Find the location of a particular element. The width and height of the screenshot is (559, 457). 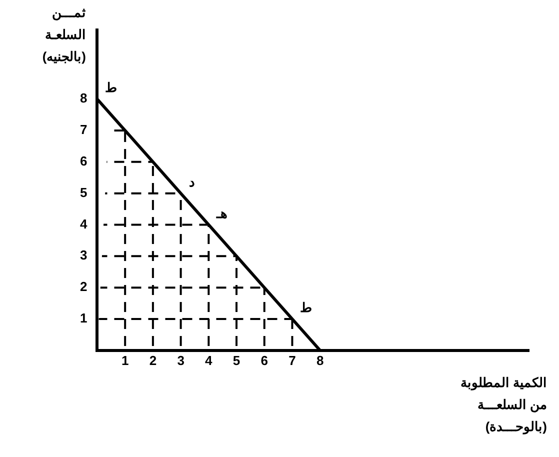

y-axis-title: ثمـــن السلعـة (بالجنيه) is located at coordinates (63, 35).